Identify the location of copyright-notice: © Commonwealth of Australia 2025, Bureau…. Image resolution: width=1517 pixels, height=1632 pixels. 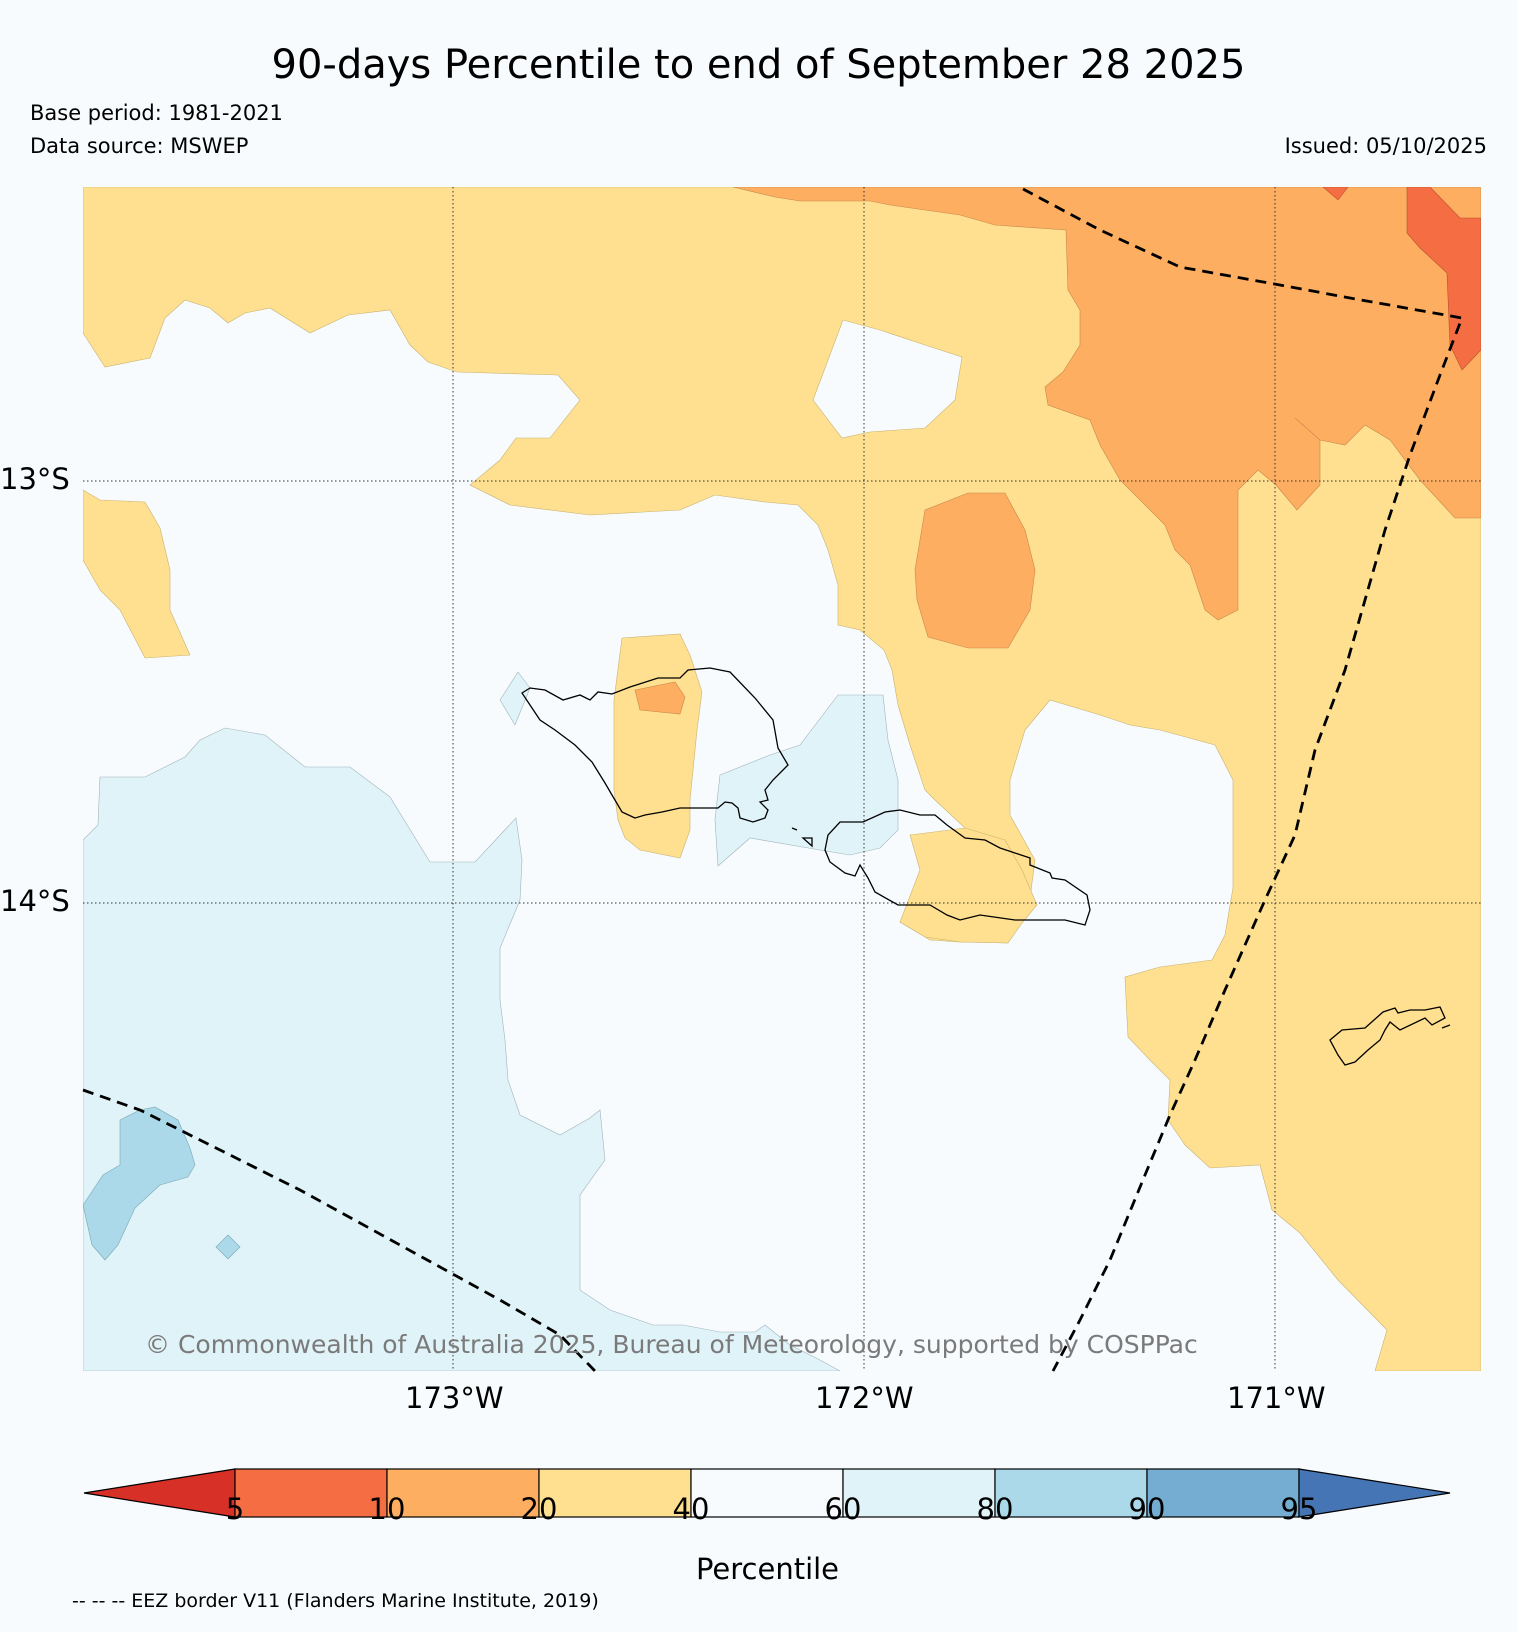
(671, 1344).